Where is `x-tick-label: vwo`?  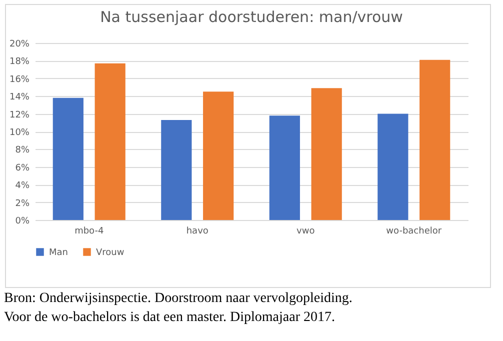
x-tick-label: vwo is located at coordinates (306, 231).